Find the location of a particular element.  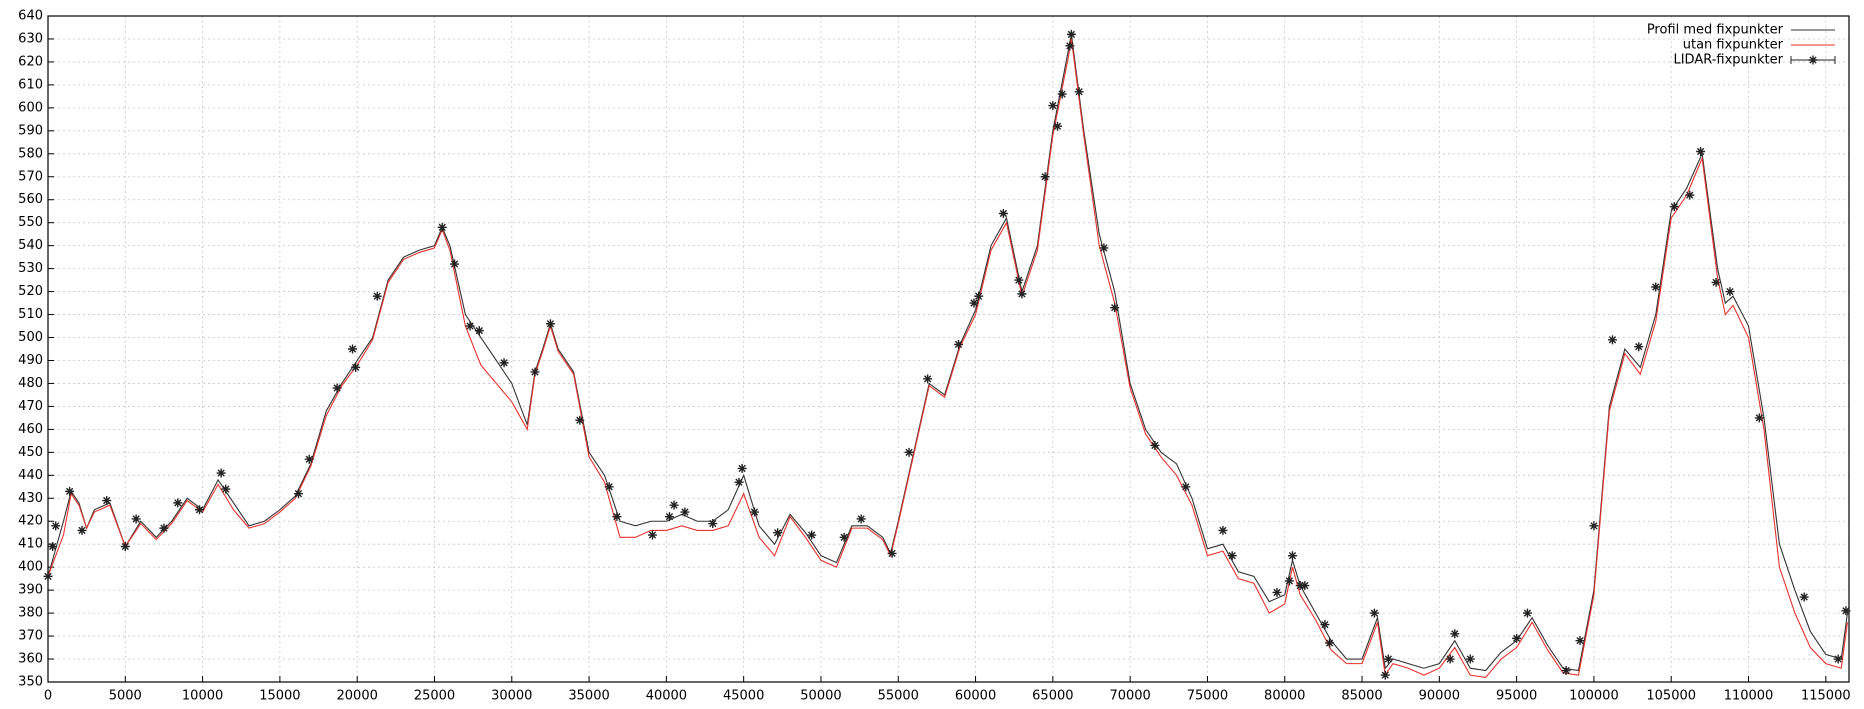

x-tick-label: 60000 is located at coordinates (975, 696).